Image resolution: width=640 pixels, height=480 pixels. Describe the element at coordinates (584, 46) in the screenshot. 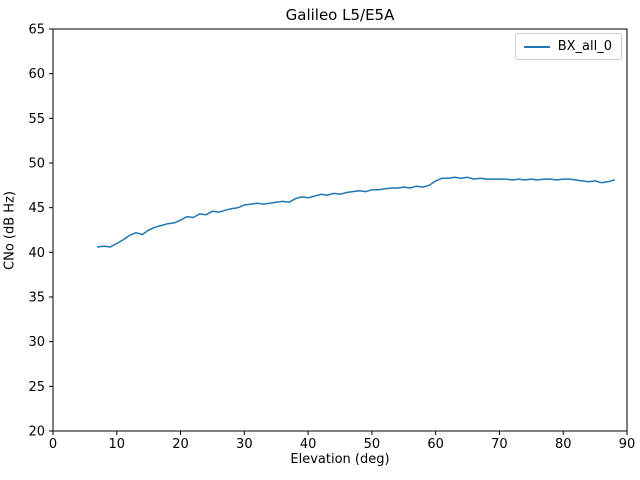

I see `legend-label: BX_all_0` at that location.